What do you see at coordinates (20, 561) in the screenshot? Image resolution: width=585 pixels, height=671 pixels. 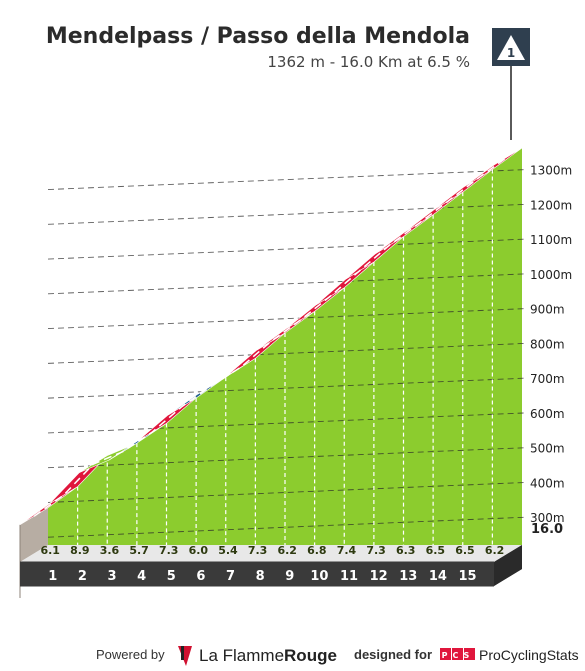 I see `start-edge` at bounding box center [20, 561].